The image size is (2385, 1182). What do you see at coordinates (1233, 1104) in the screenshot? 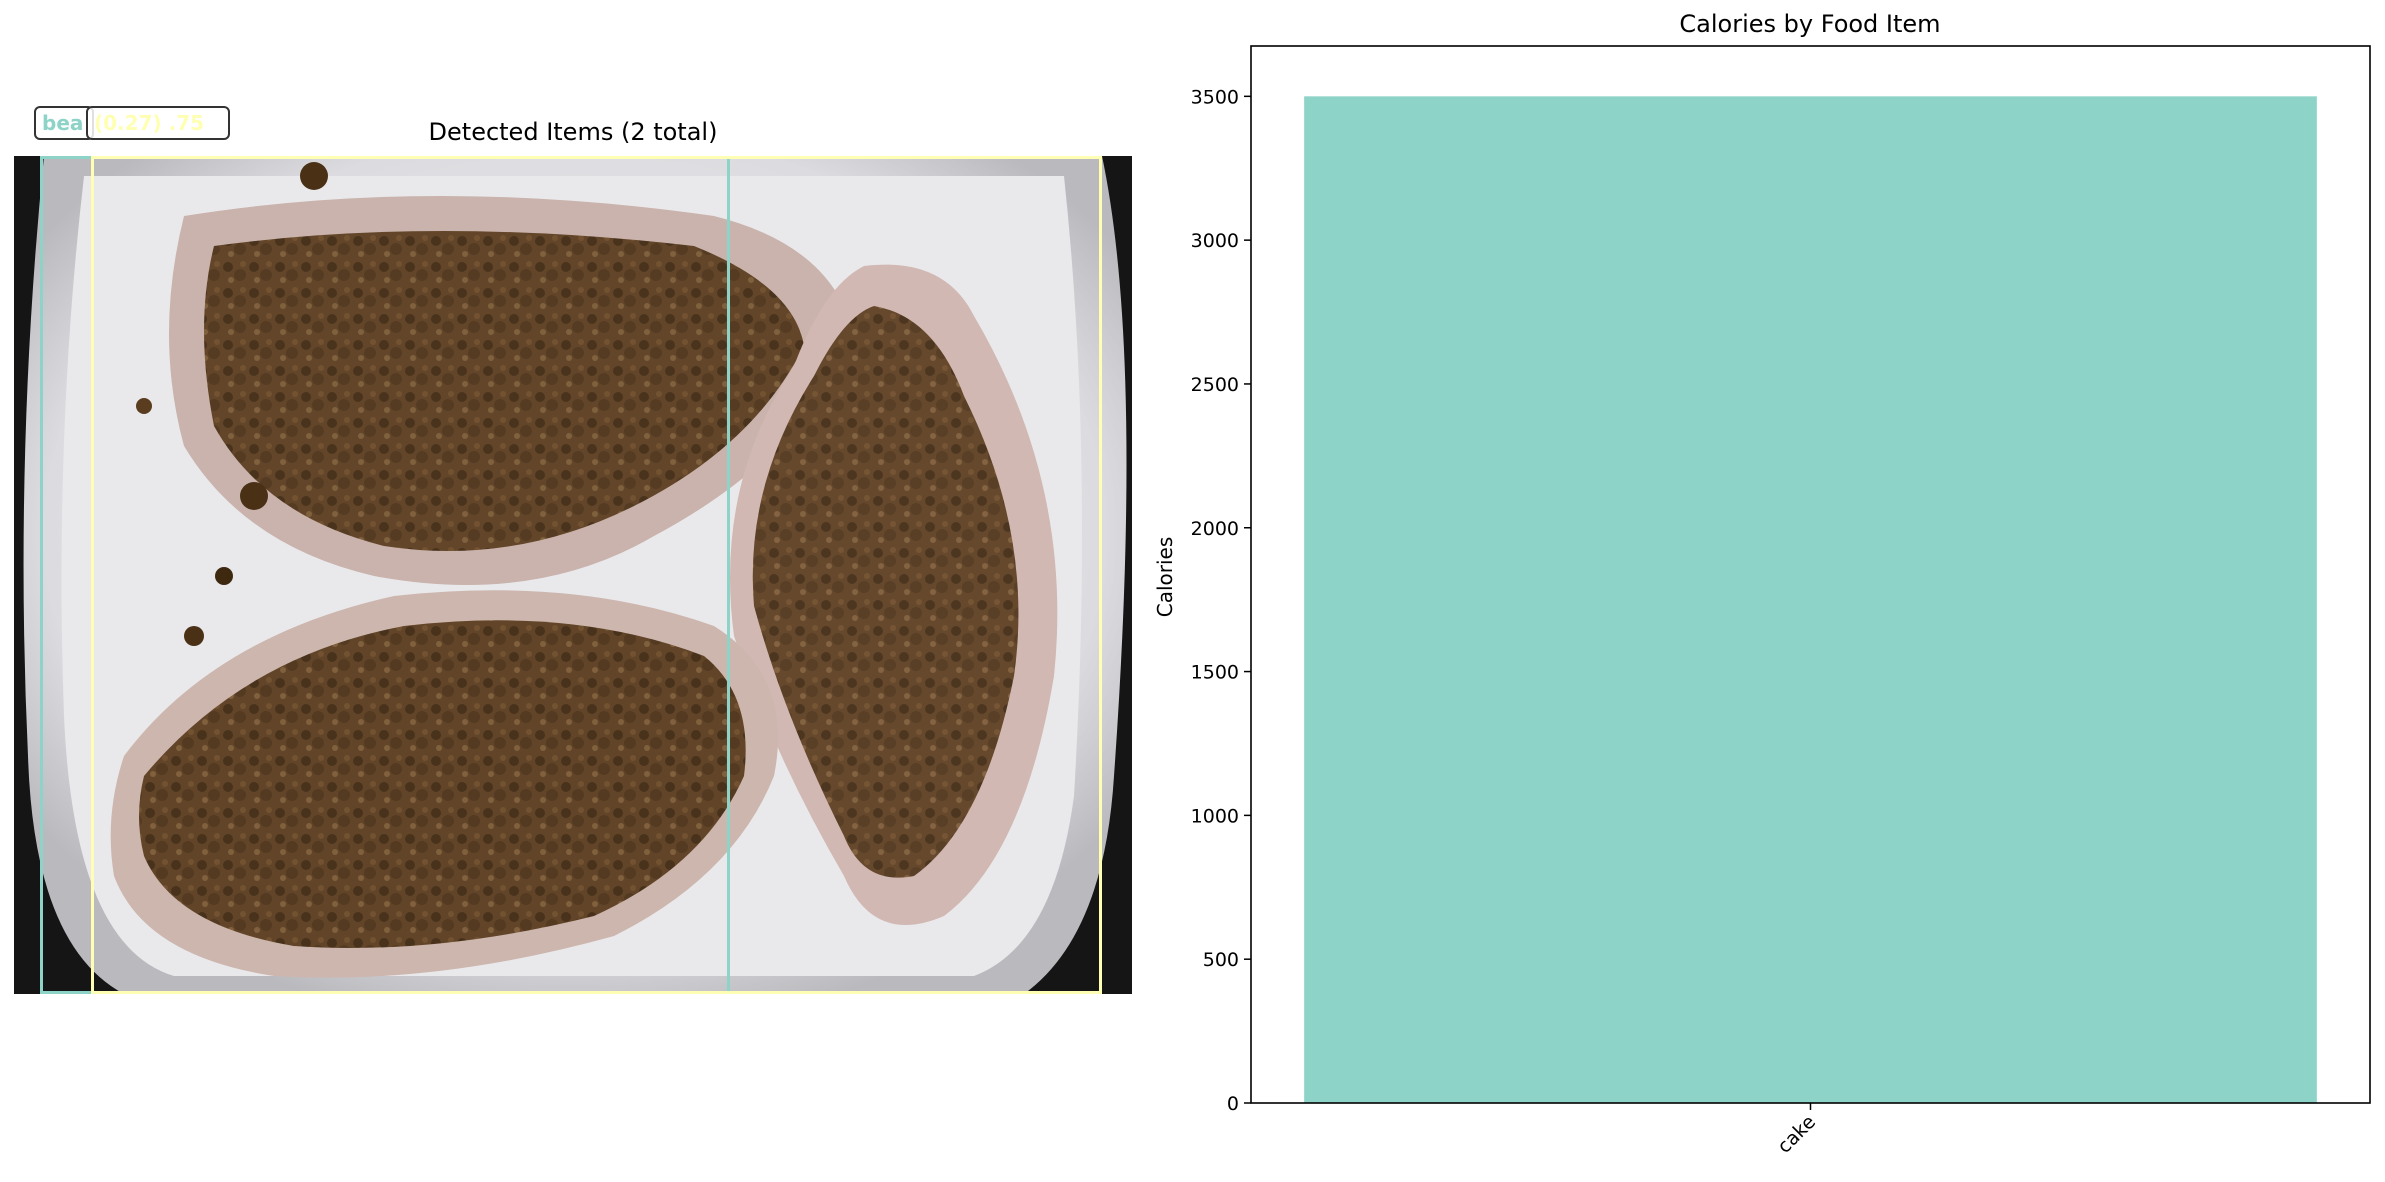
I see `y-tick-label: 0` at bounding box center [1233, 1104].